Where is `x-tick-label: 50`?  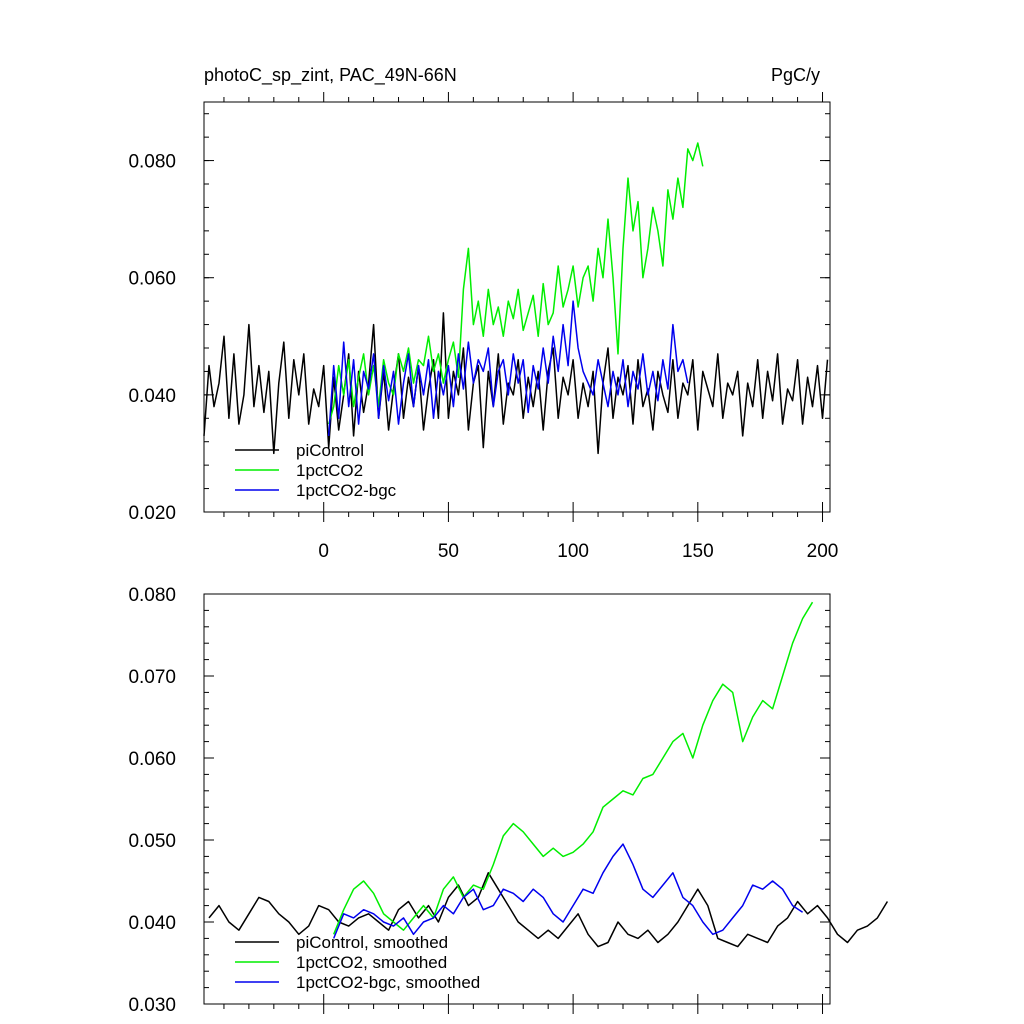
x-tick-label: 50 is located at coordinates (448, 551).